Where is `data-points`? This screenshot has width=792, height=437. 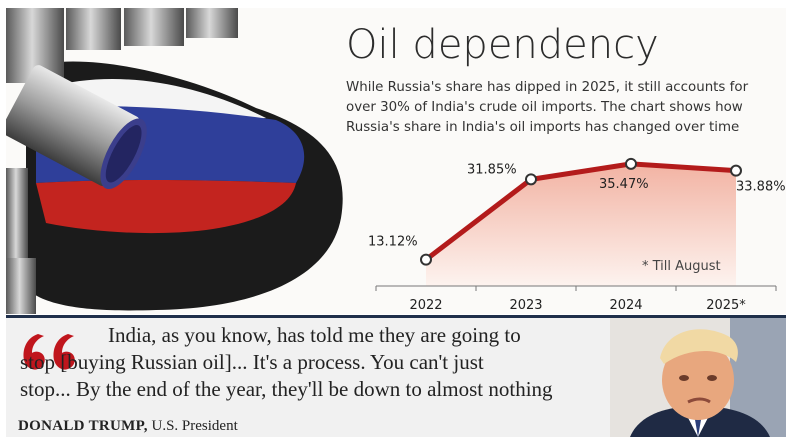
data-points is located at coordinates (581, 211).